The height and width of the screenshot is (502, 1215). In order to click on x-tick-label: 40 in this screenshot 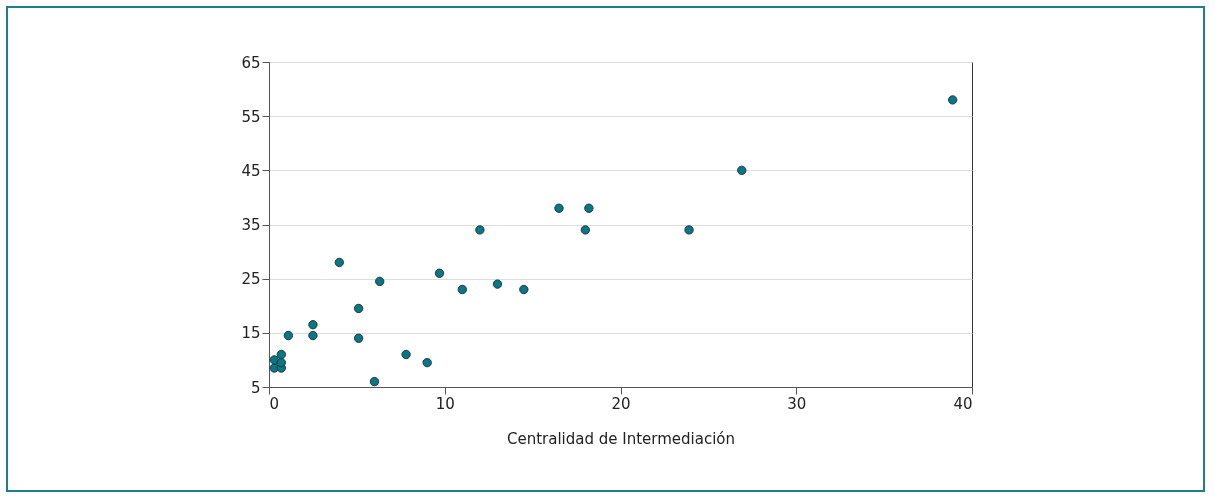, I will do `click(963, 403)`.